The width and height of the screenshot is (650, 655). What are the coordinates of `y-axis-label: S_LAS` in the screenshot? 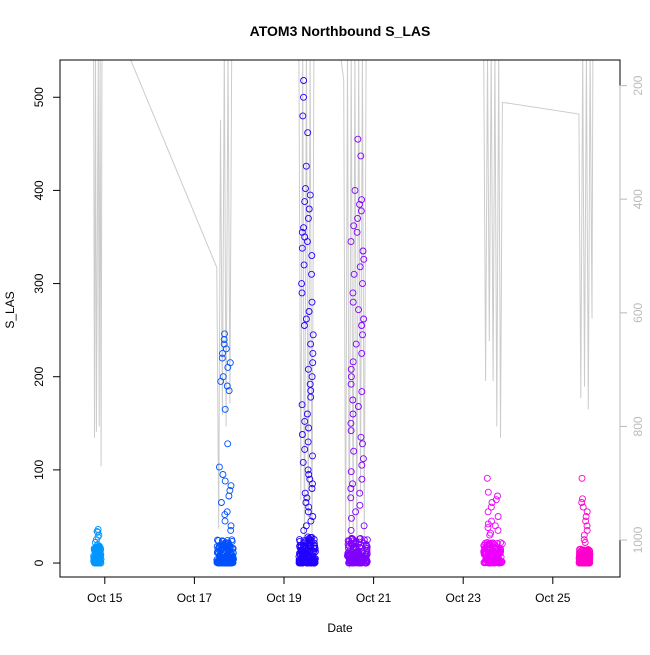 It's located at (10, 309).